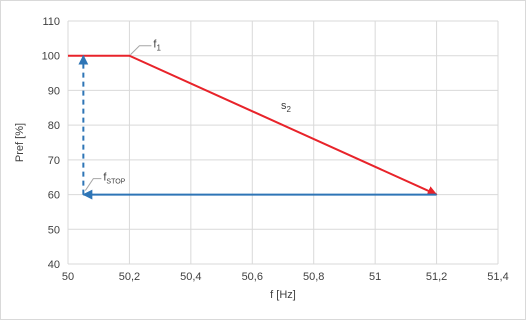  What do you see at coordinates (141, 50) in the screenshot?
I see `f1-leader-line` at bounding box center [141, 50].